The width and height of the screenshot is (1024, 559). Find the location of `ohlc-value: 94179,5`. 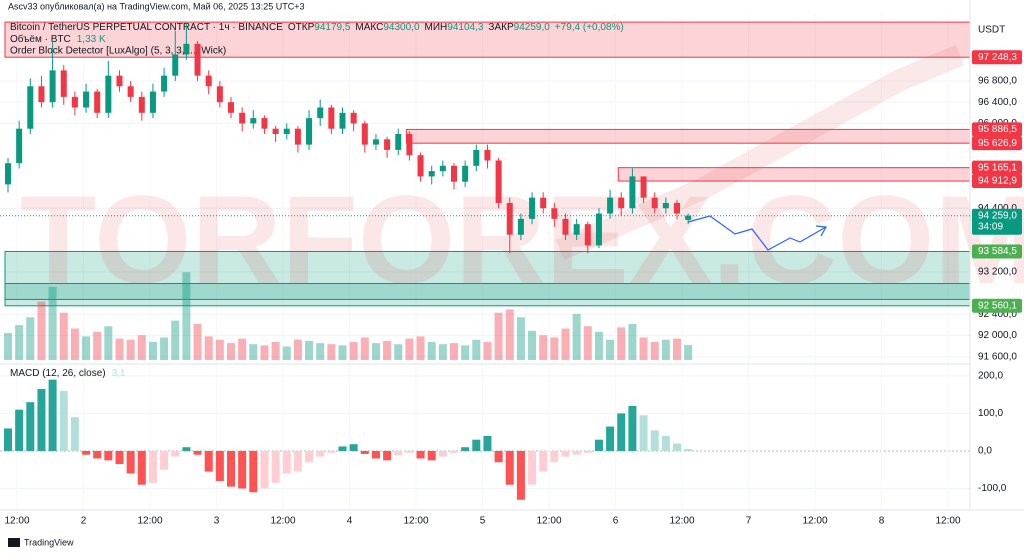

ohlc-value: 94179,5 is located at coordinates (332, 27).